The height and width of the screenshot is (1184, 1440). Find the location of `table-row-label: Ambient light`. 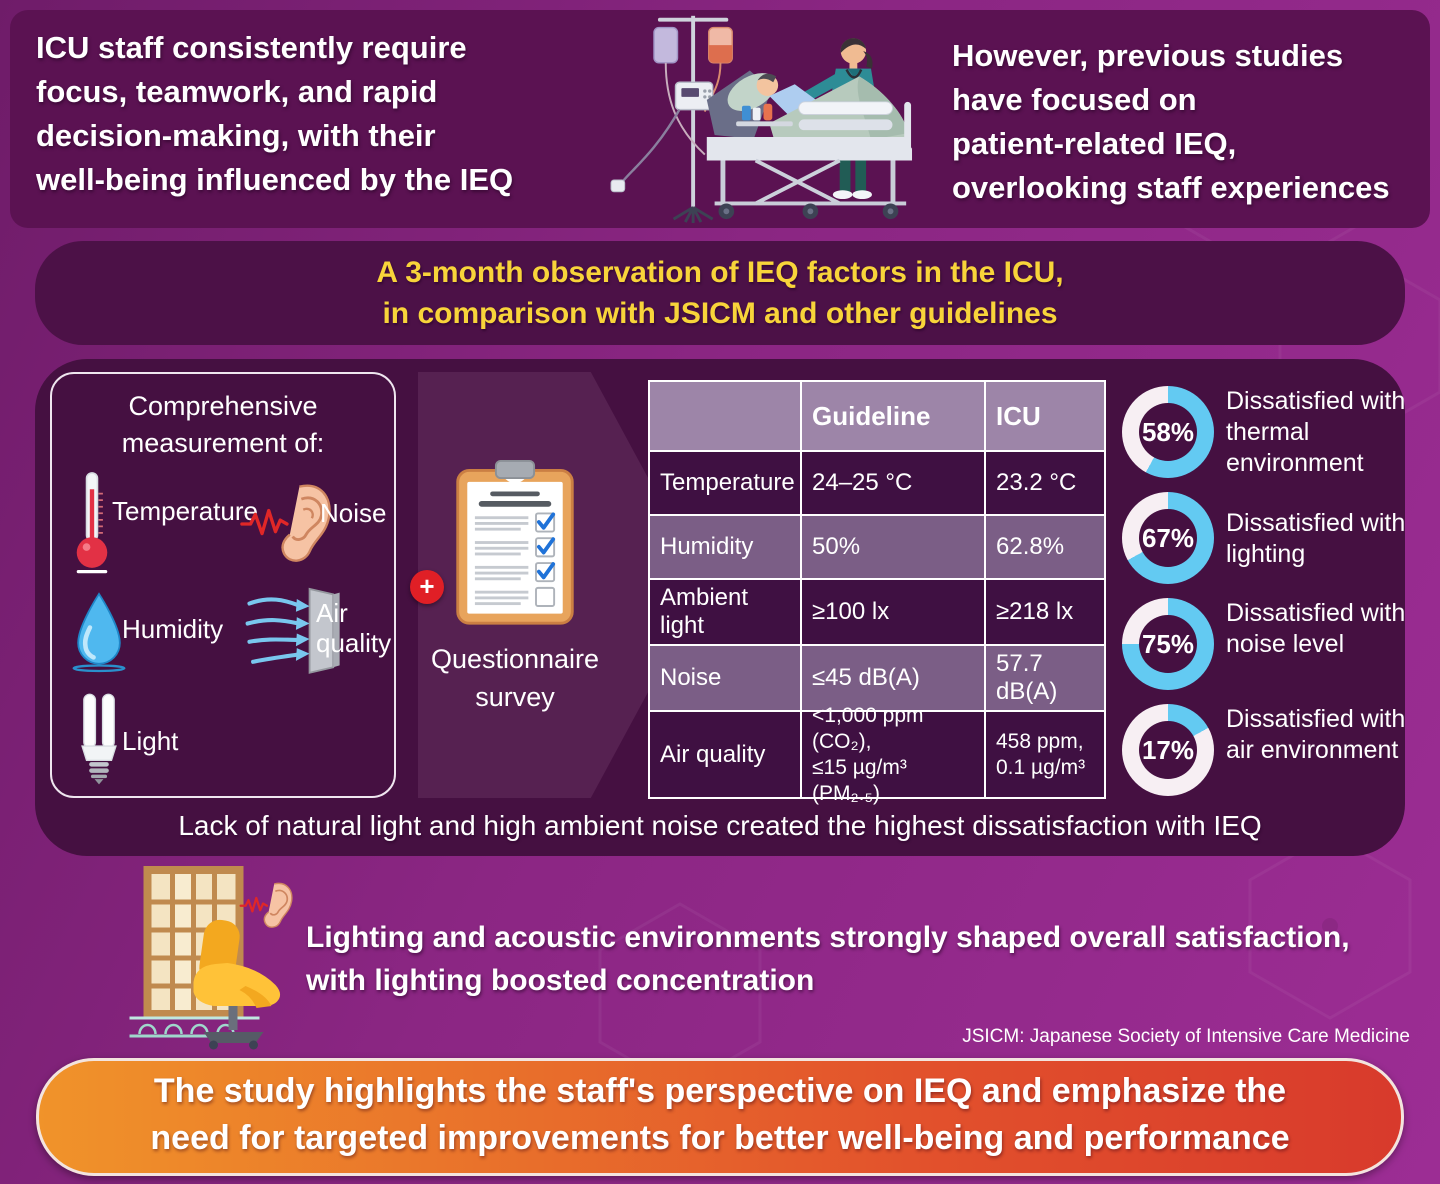

table-row-label: Ambient light is located at coordinates (725, 612).